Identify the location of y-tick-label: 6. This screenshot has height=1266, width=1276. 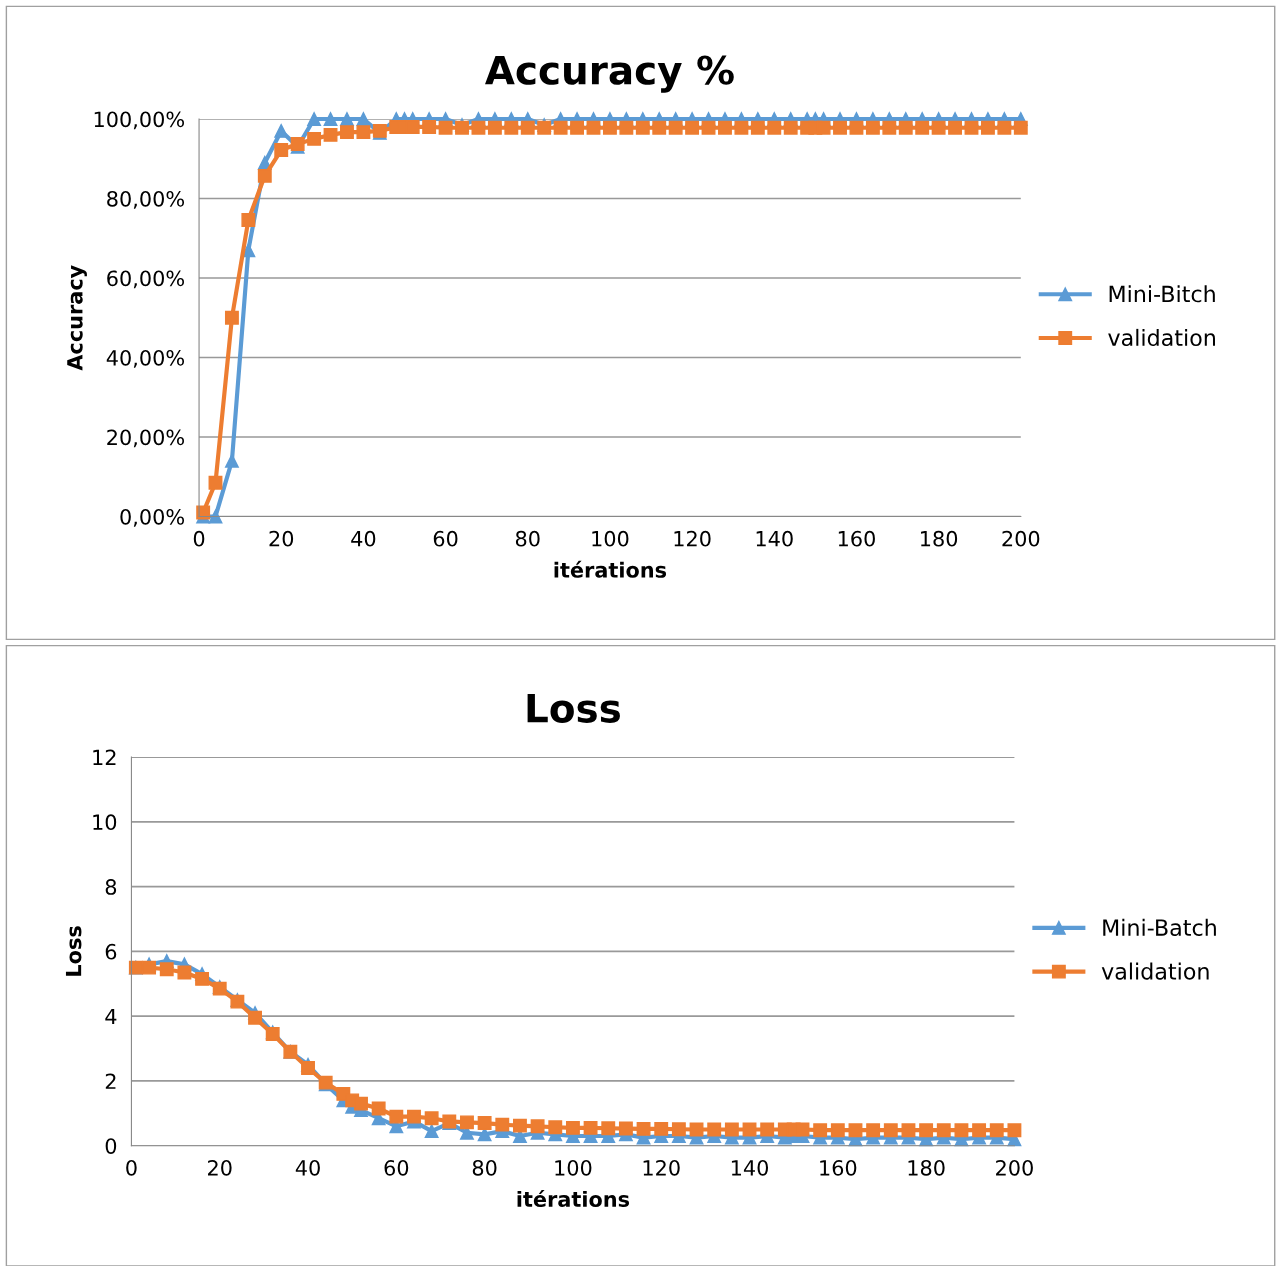
(111, 951).